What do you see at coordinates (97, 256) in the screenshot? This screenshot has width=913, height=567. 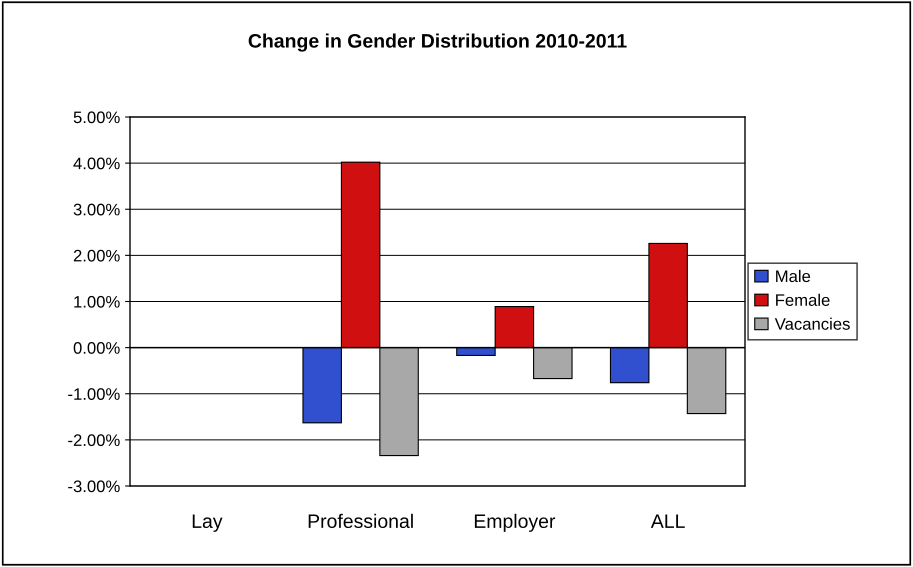 I see `y-tick-label: 2.00%` at bounding box center [97, 256].